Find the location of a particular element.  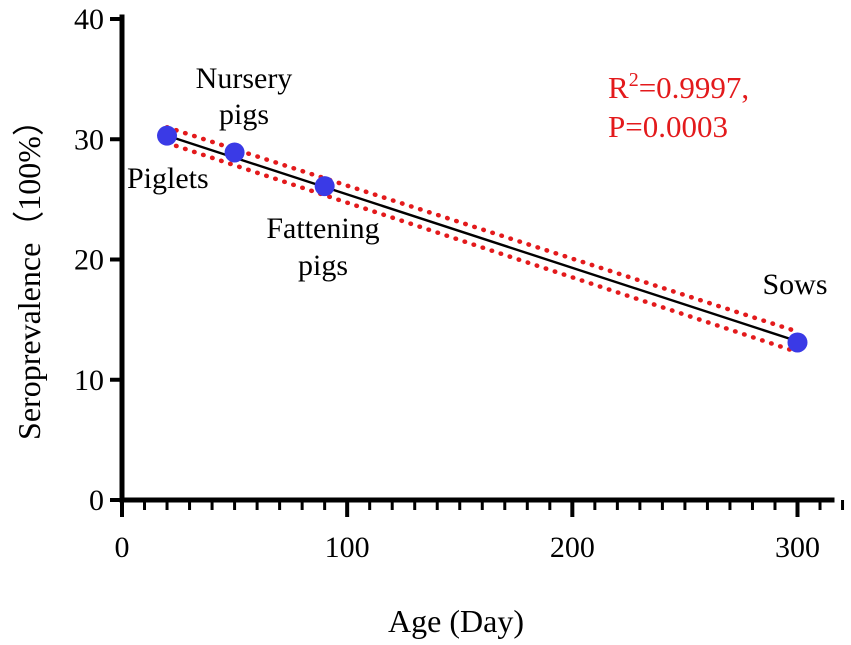

y-tick-label: 10 is located at coordinates (89, 380).